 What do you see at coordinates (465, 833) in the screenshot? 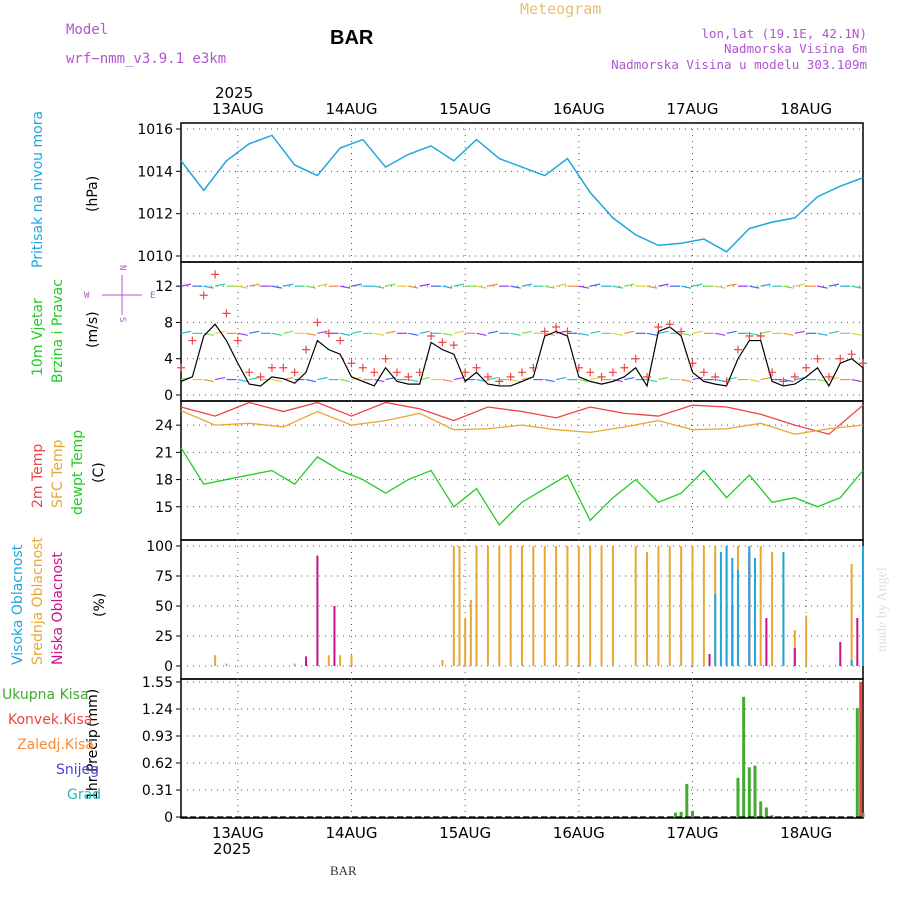
I see `bottom-day-label: 15AUG` at bounding box center [465, 833].